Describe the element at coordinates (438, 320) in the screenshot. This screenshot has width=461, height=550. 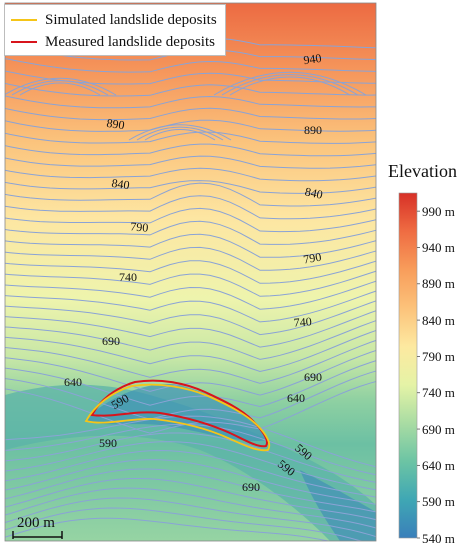
I see `colorbar-tick-label: 840 m` at that location.